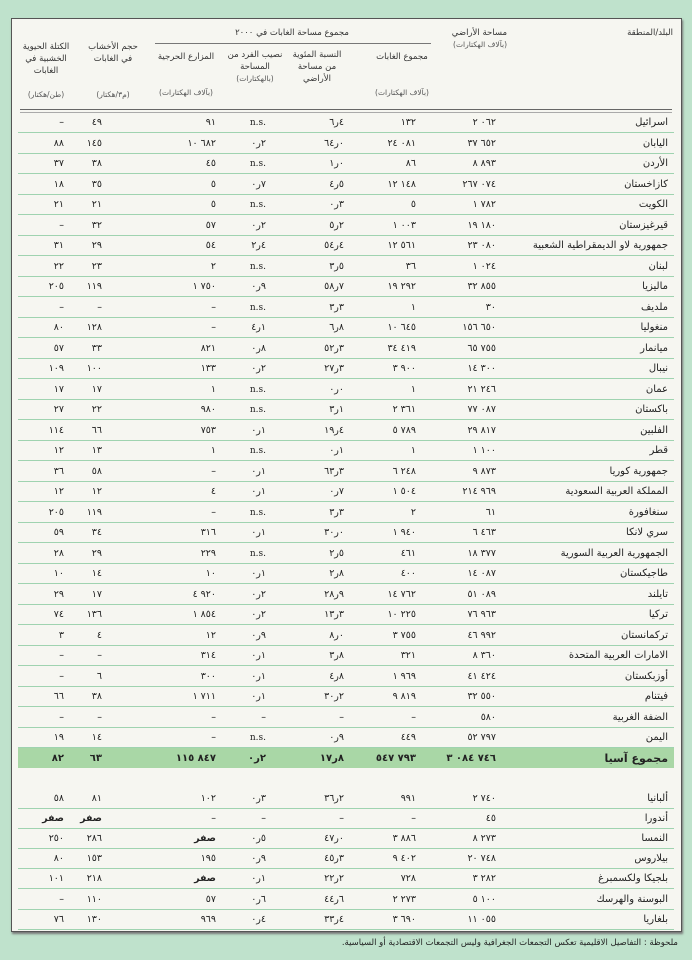 The height and width of the screenshot is (960, 692). I want to click on table-row: نيبال ١٤ ٣٠٠ ٣ ٩٠٠ ٢٧ر٣ ٠ر٢ ١٣٣ ١٠٠ ١٠٩, so click(346, 368).